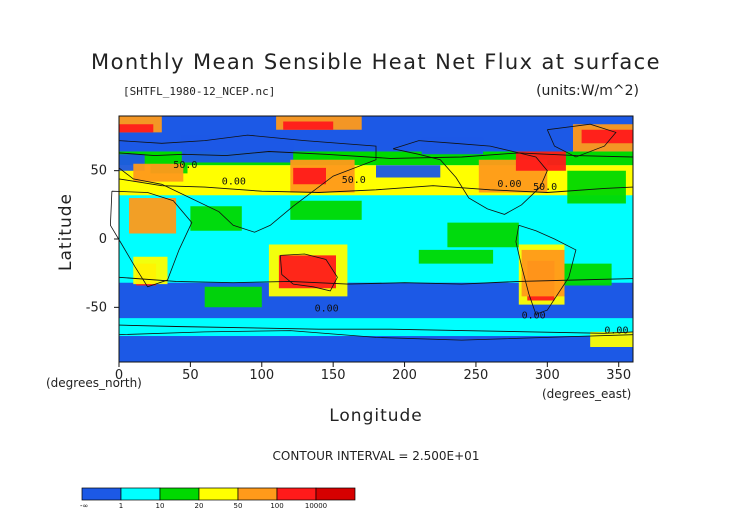  What do you see at coordinates (543, 273) in the screenshot?
I see `south-america-orange-zone` at bounding box center [543, 273].